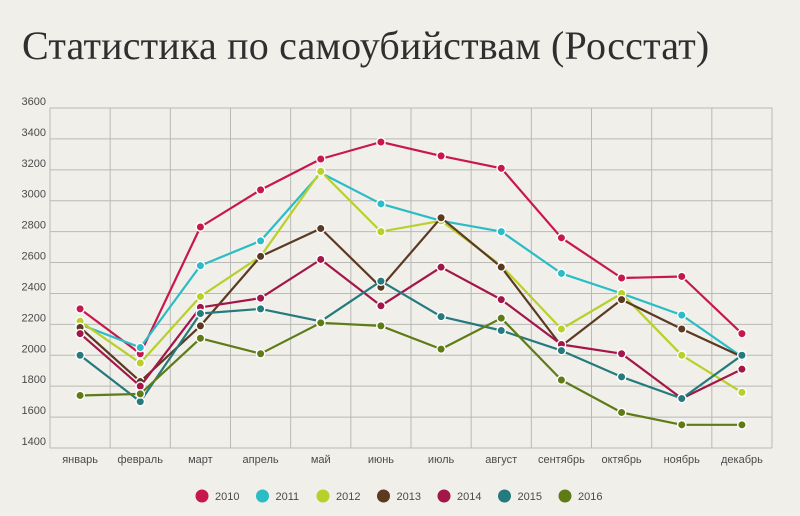  What do you see at coordinates (621, 460) in the screenshot?
I see `x-tick-label: октябрь` at bounding box center [621, 460].